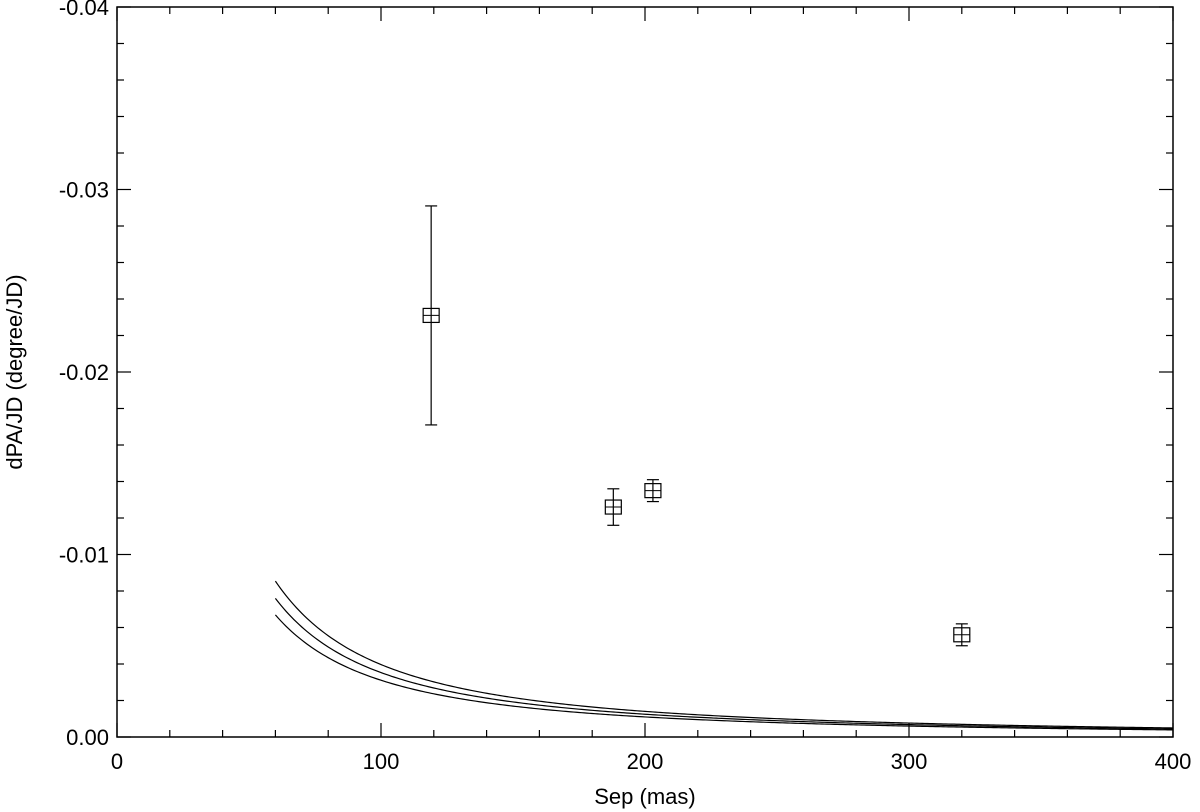 This screenshot has height=812, width=1200. What do you see at coordinates (381, 761) in the screenshot?
I see `x-tick-label: 100` at bounding box center [381, 761].